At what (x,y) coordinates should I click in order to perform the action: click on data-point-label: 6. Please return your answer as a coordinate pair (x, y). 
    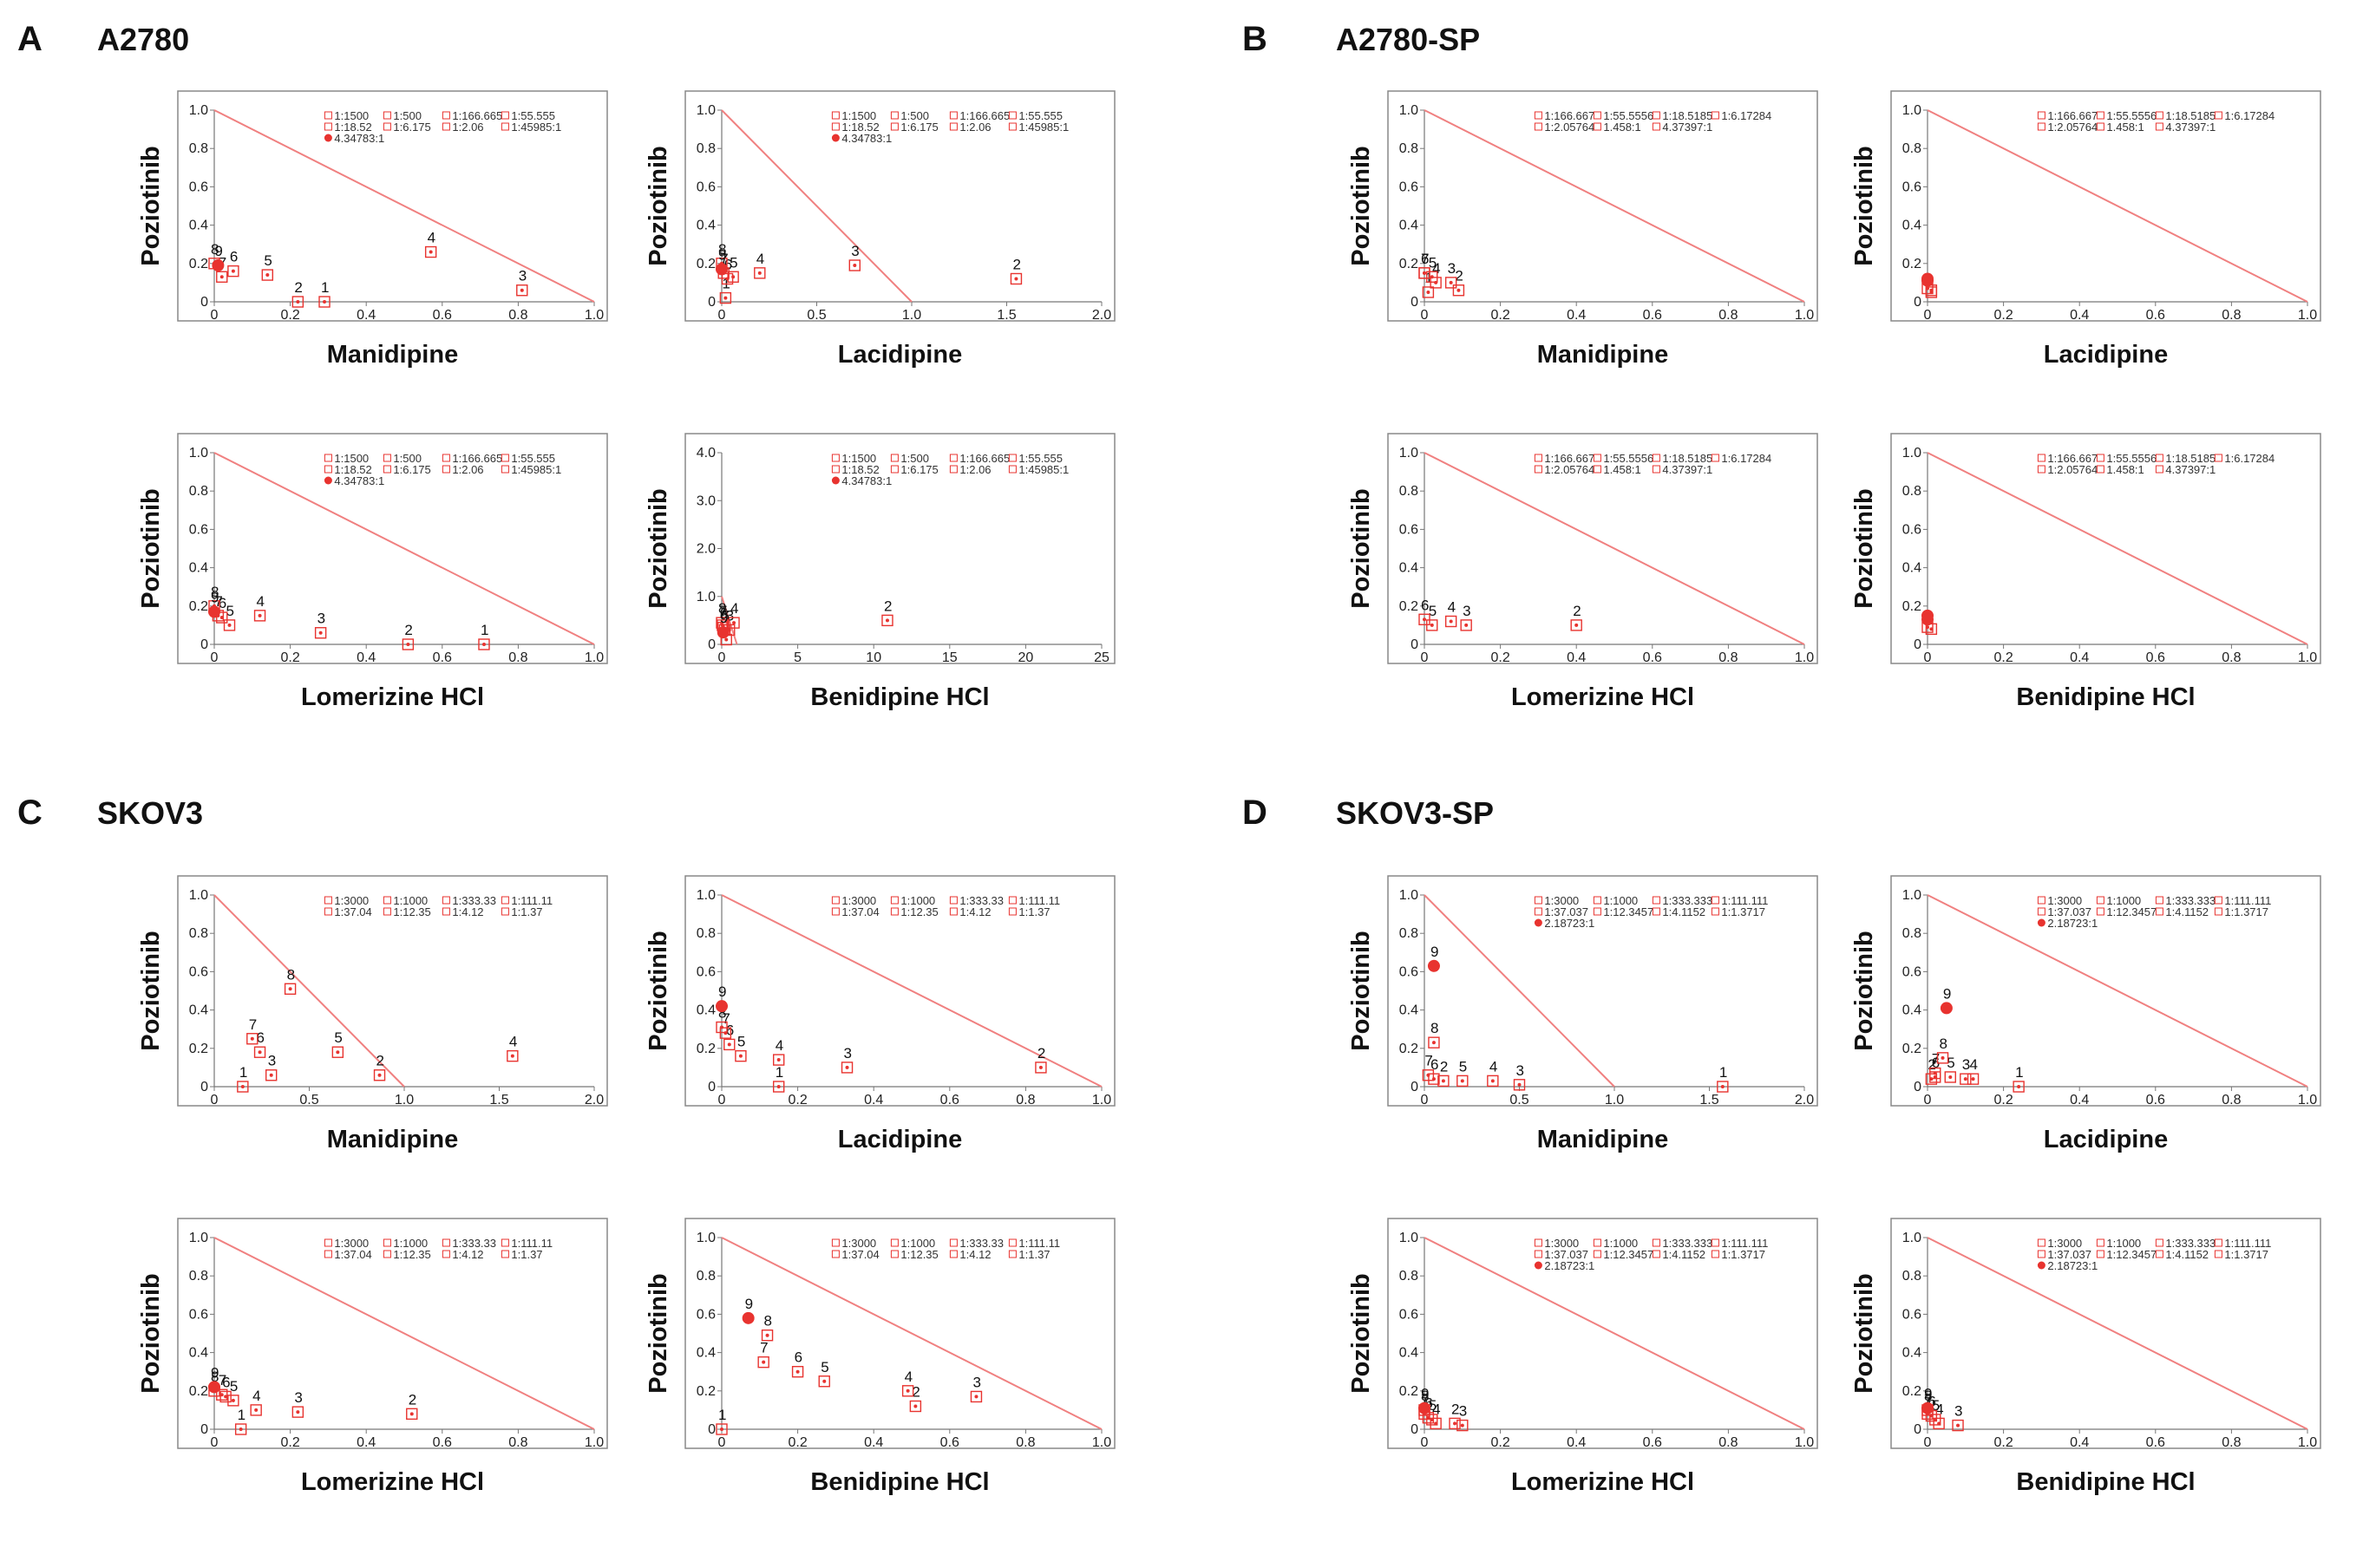
    Looking at the image, I should click on (724, 614).